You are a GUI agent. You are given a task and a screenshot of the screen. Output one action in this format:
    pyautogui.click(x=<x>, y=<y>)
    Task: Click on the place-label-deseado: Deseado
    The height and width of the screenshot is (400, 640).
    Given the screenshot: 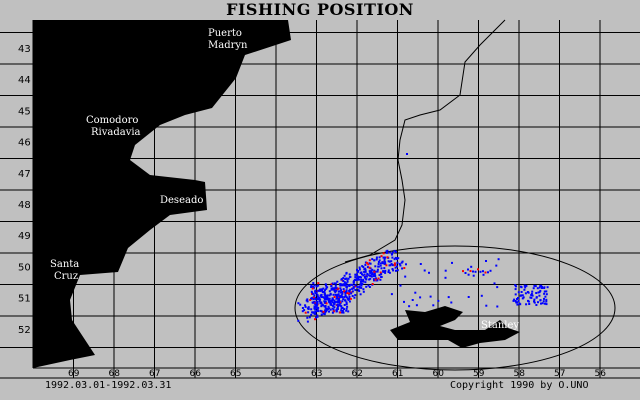 What is the action you would take?
    pyautogui.click(x=181, y=200)
    